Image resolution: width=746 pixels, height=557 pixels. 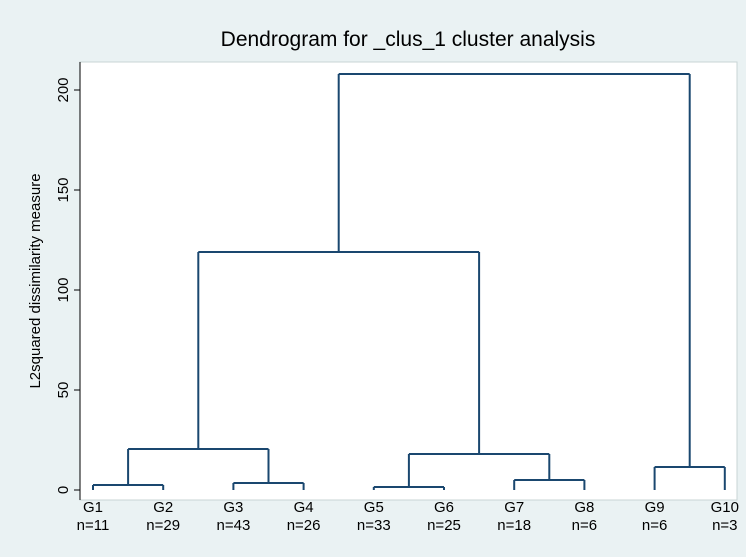 What do you see at coordinates (584, 507) in the screenshot?
I see `leaf-label: G8` at bounding box center [584, 507].